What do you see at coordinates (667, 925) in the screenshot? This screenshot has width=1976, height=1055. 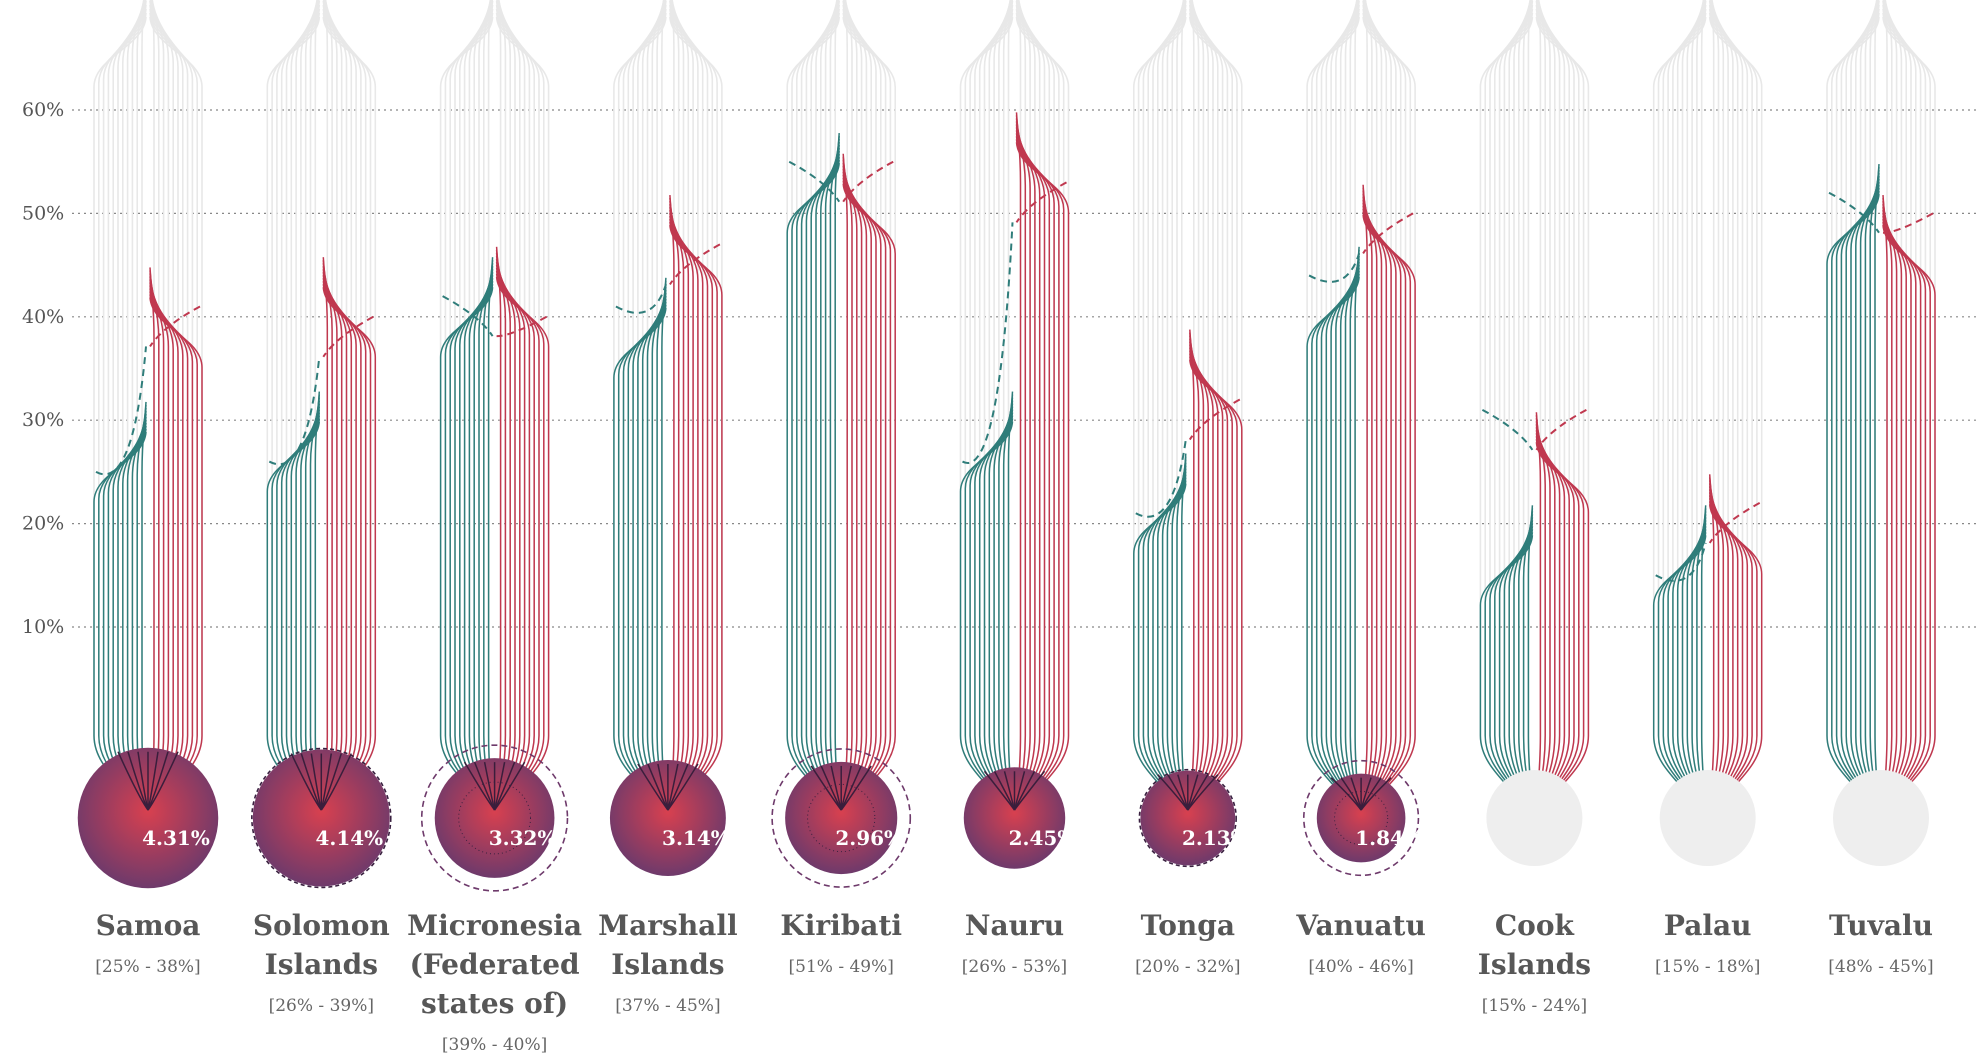 I see `country-name: Marshall` at bounding box center [667, 925].